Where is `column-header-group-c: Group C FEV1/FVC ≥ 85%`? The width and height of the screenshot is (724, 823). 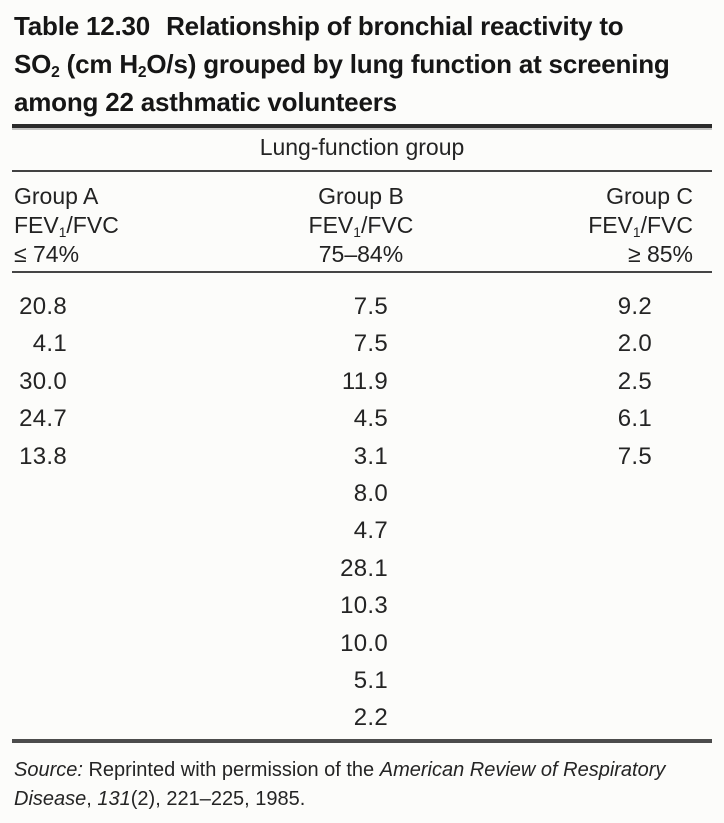
column-header-group-c: Group C FEV1/FVC ≥ 85% is located at coordinates (640, 225).